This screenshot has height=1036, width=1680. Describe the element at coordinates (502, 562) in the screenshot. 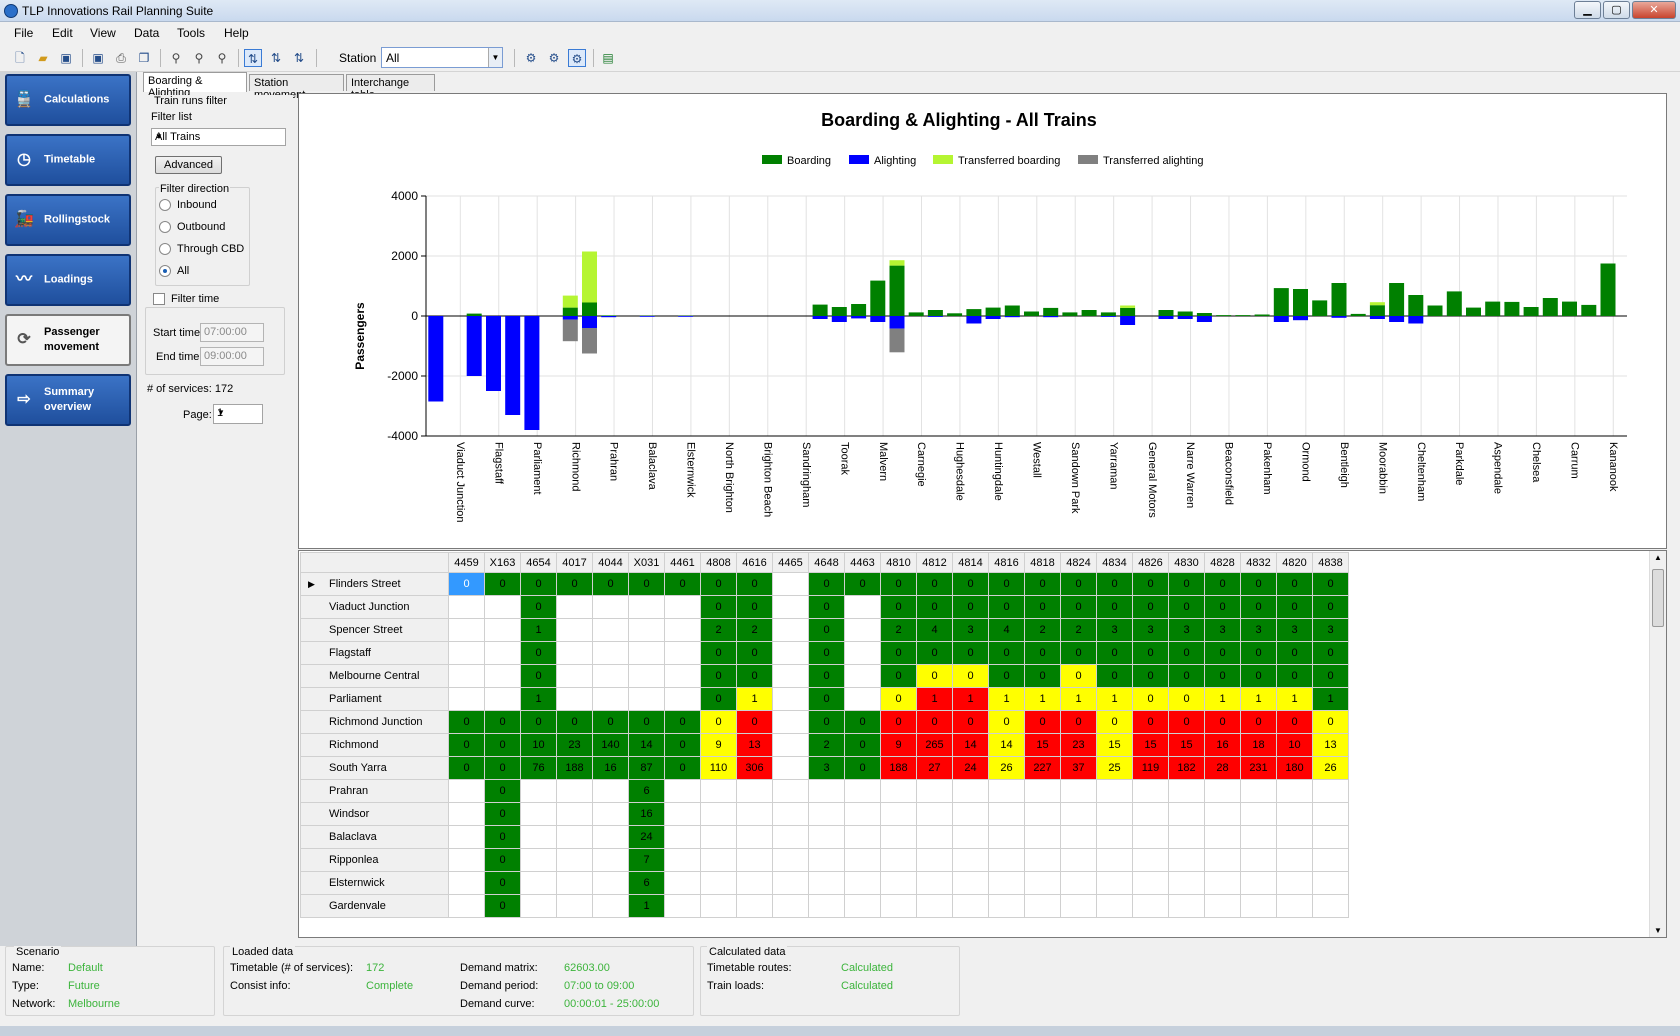

I see `column-header: X163` at that location.